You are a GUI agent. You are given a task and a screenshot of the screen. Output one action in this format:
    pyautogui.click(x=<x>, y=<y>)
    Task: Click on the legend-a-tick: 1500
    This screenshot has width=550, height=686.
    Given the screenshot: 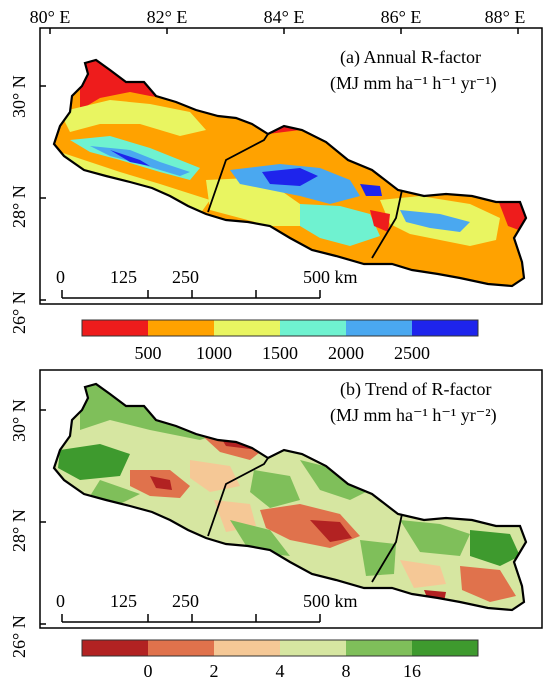 What is the action you would take?
    pyautogui.click(x=280, y=353)
    